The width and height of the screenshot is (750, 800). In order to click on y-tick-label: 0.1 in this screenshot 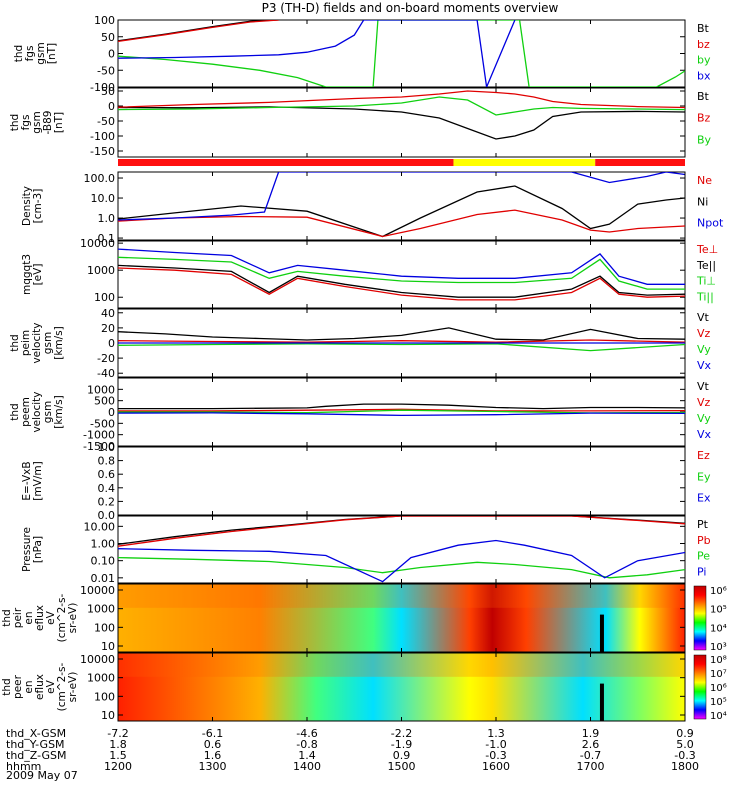, I will do `click(107, 238)`.